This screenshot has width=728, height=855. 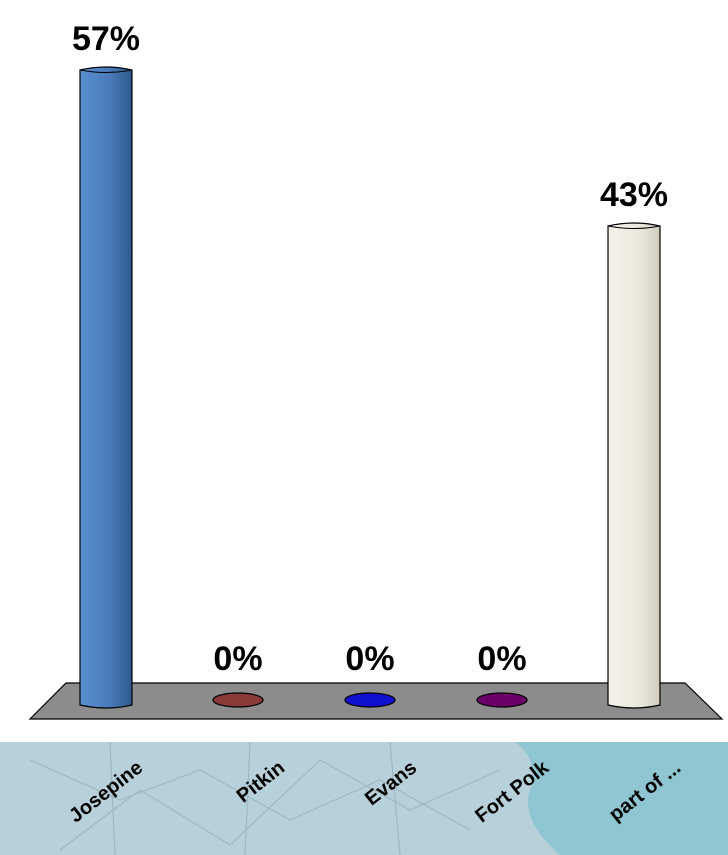 What do you see at coordinates (501, 659) in the screenshot?
I see `value-label-4: 0%` at bounding box center [501, 659].